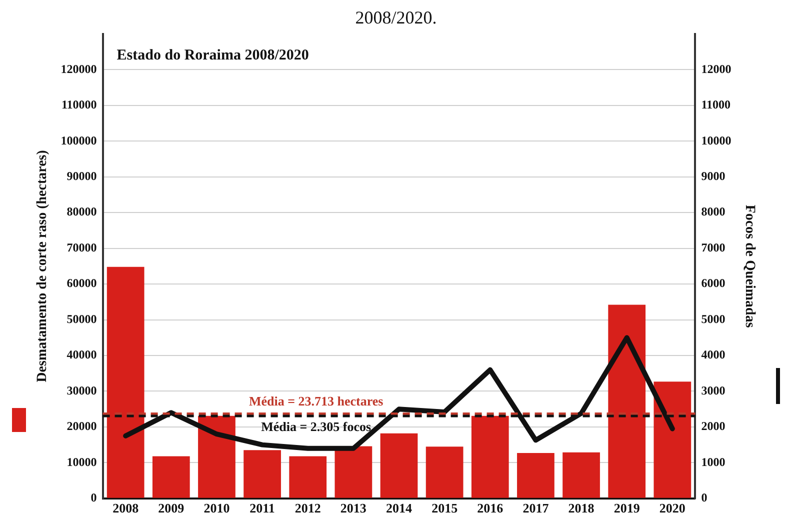 The height and width of the screenshot is (528, 792). I want to click on y2-tick-label: 0, so click(704, 497).